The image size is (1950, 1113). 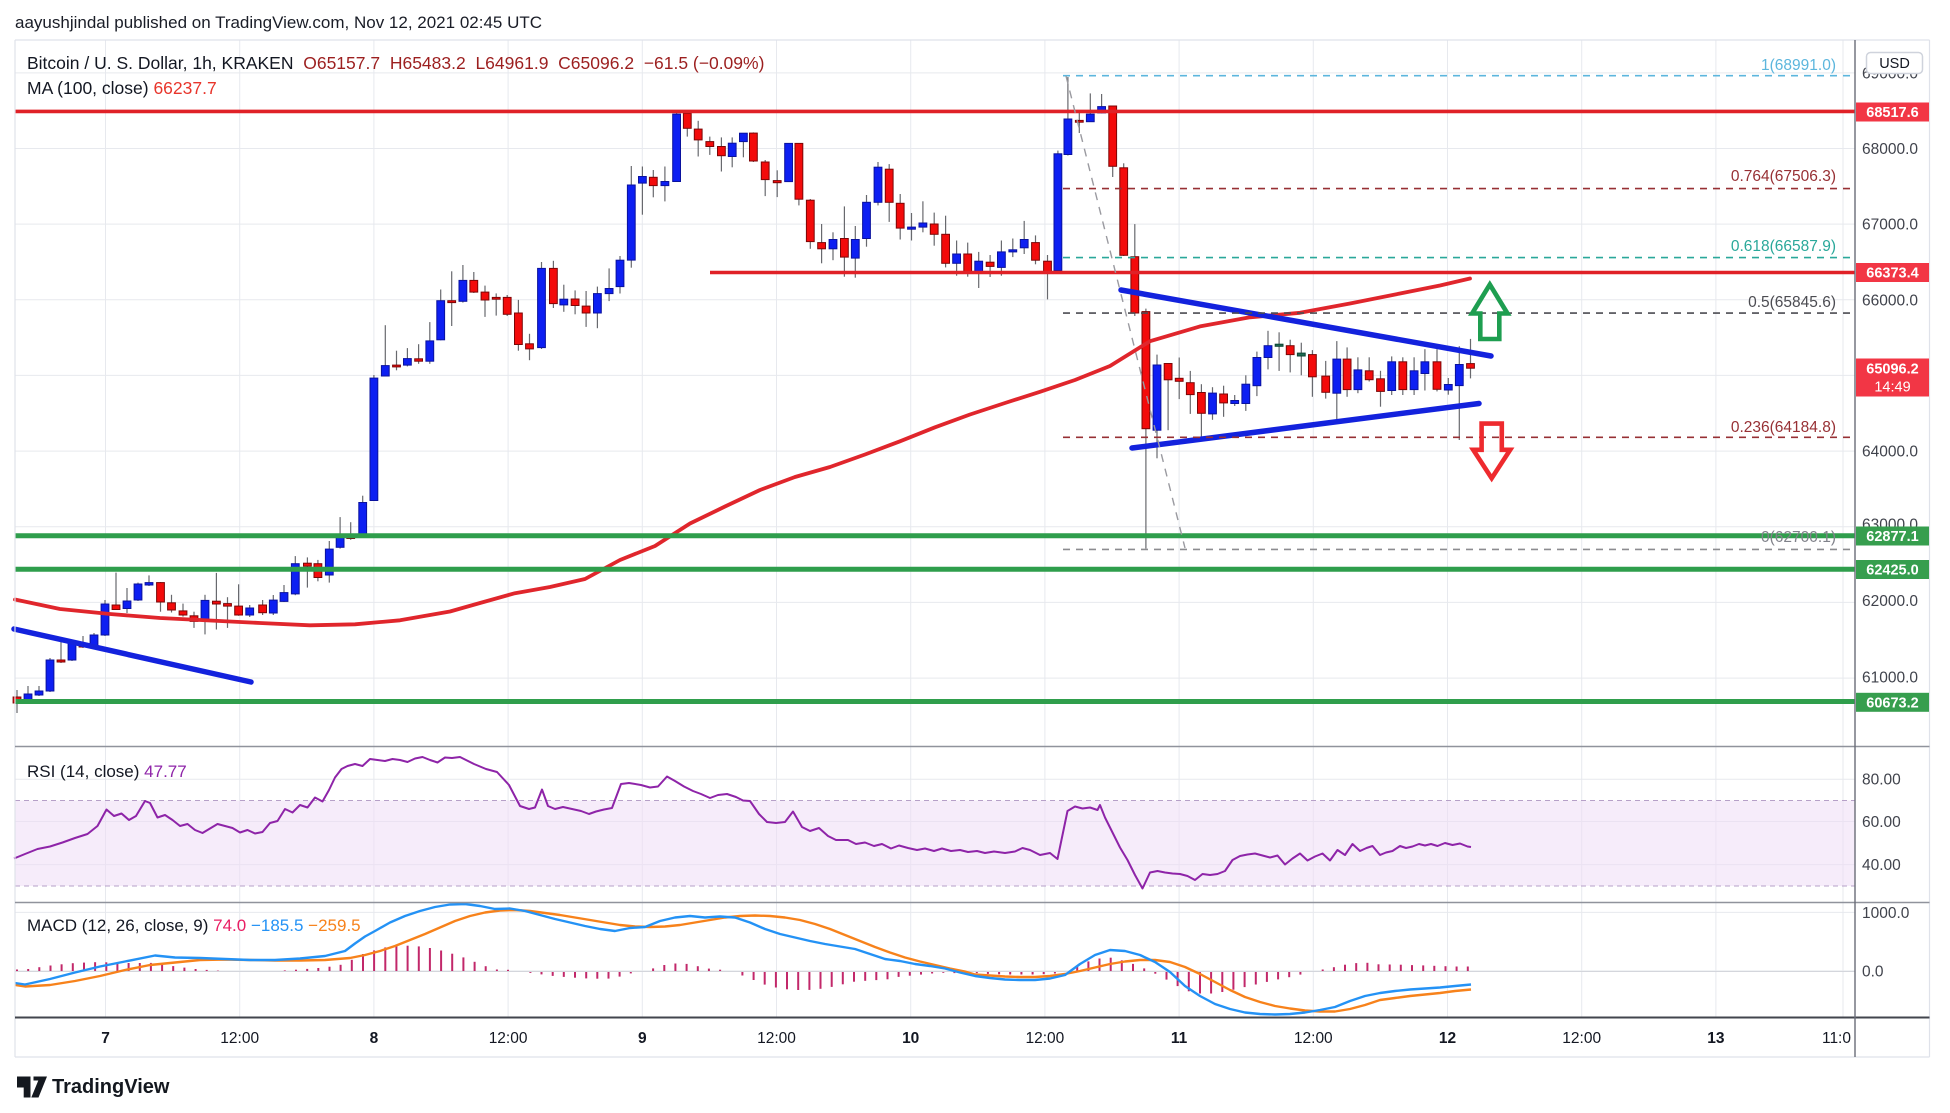 What do you see at coordinates (105, 1038) in the screenshot?
I see `svg-text: 7` at bounding box center [105, 1038].